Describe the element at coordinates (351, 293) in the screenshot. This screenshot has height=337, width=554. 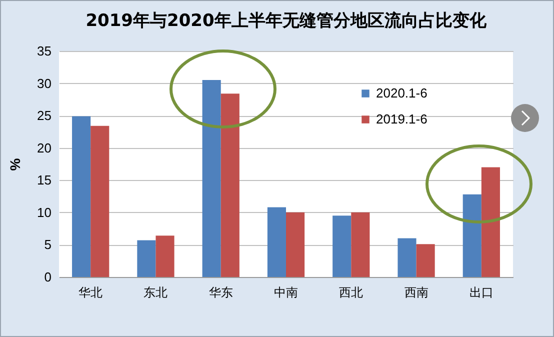
I see `x-tick-label: 西北` at that location.